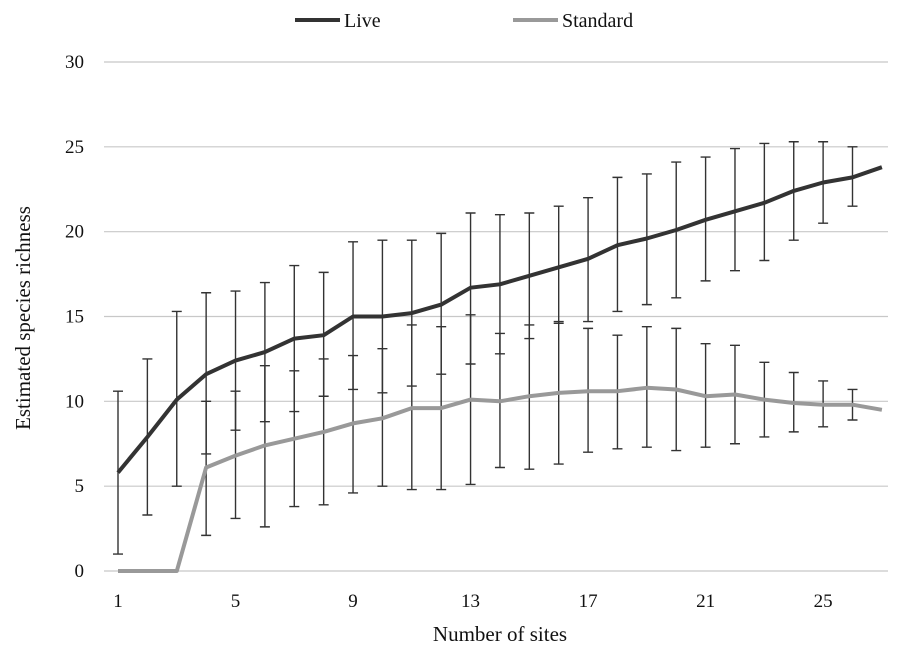 The width and height of the screenshot is (898, 646). I want to click on y-axis-ticks: 0 5 10 15 20 25 30, so click(74, 317).